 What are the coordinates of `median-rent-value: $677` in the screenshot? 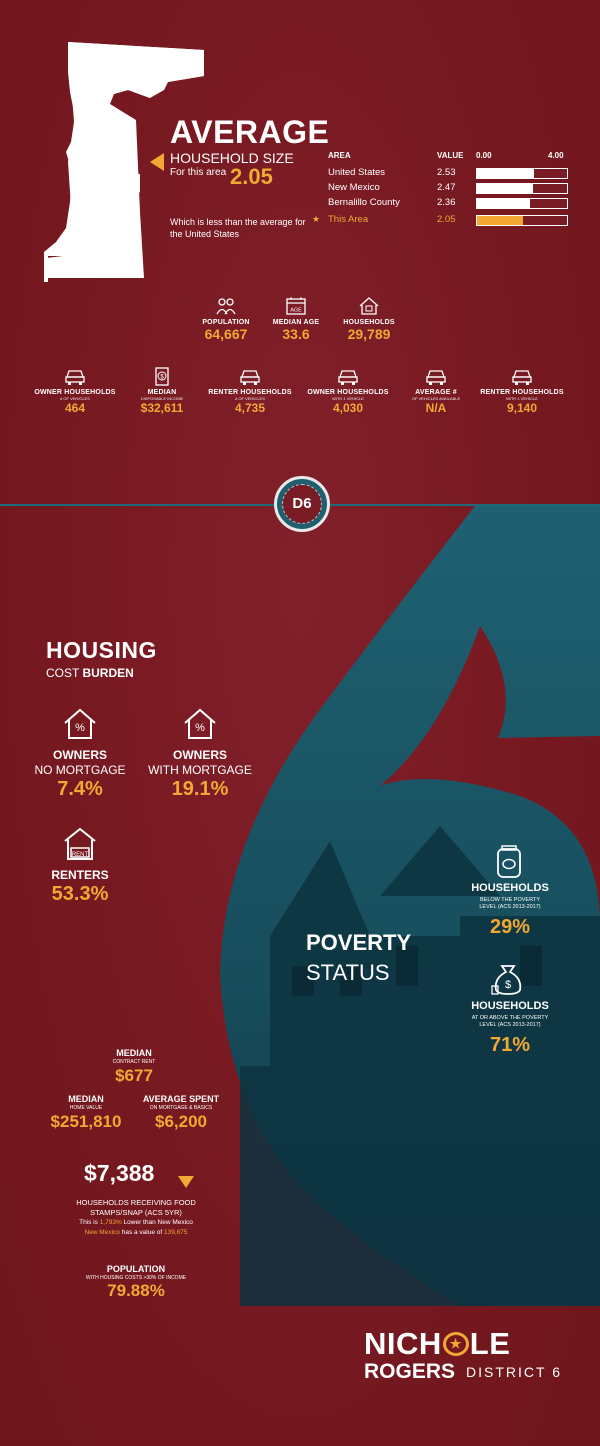 It's located at (134, 1075).